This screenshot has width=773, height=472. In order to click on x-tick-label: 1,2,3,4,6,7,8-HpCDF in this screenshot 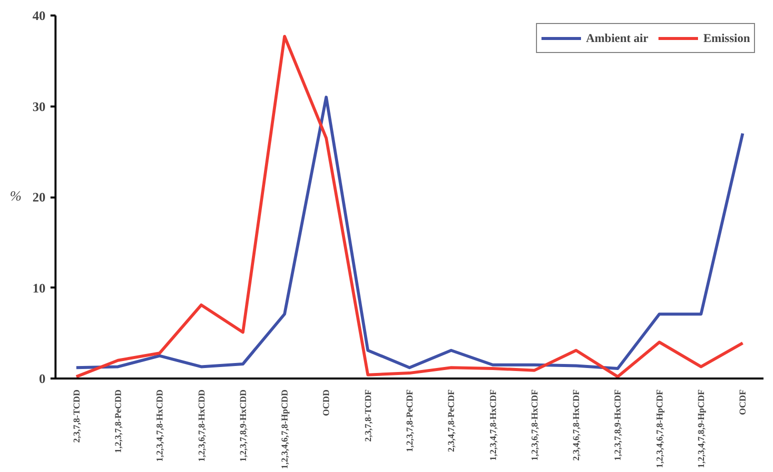, I will do `click(659, 428)`.